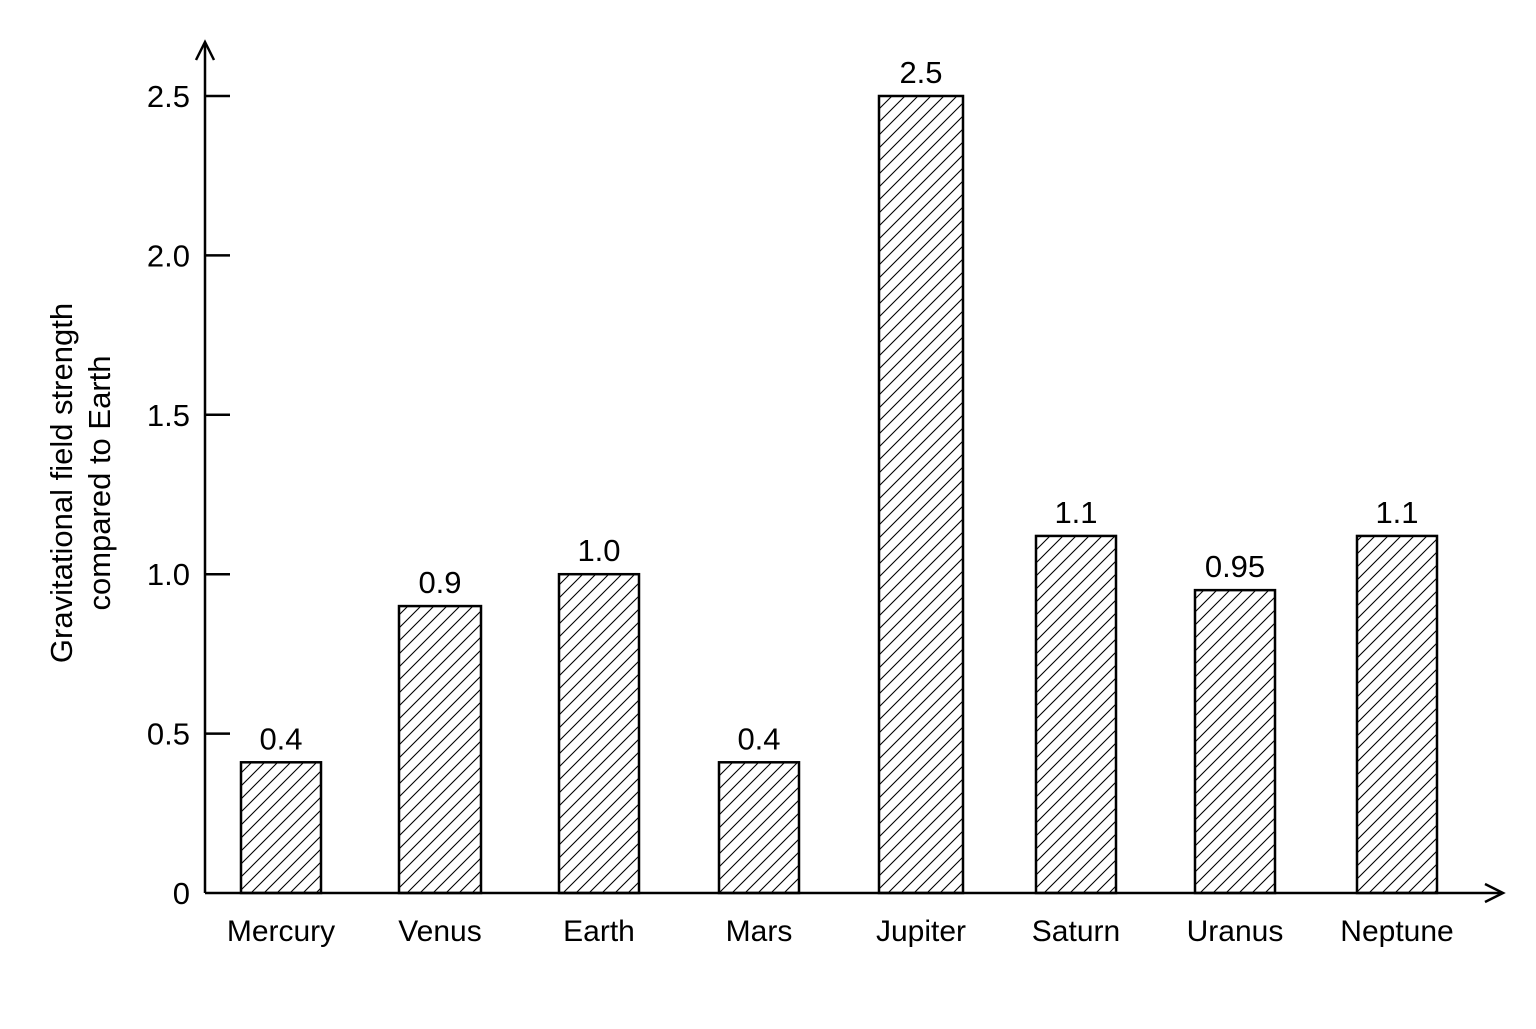  Describe the element at coordinates (1495, 893) in the screenshot. I see `x-axis-arrow` at that location.